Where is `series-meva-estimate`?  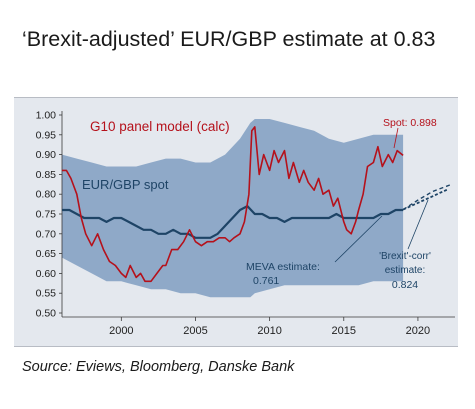
series-meva-estimate is located at coordinates (425, 199).